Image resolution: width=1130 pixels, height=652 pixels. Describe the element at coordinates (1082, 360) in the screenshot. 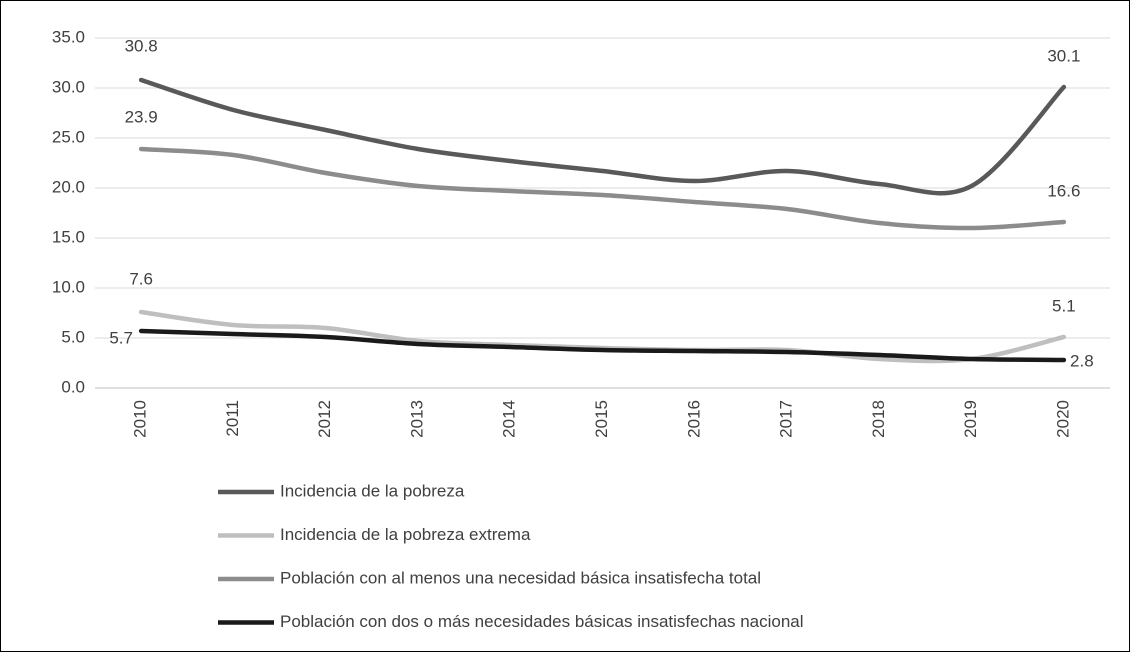

I see `data-label: 2.8` at that location.